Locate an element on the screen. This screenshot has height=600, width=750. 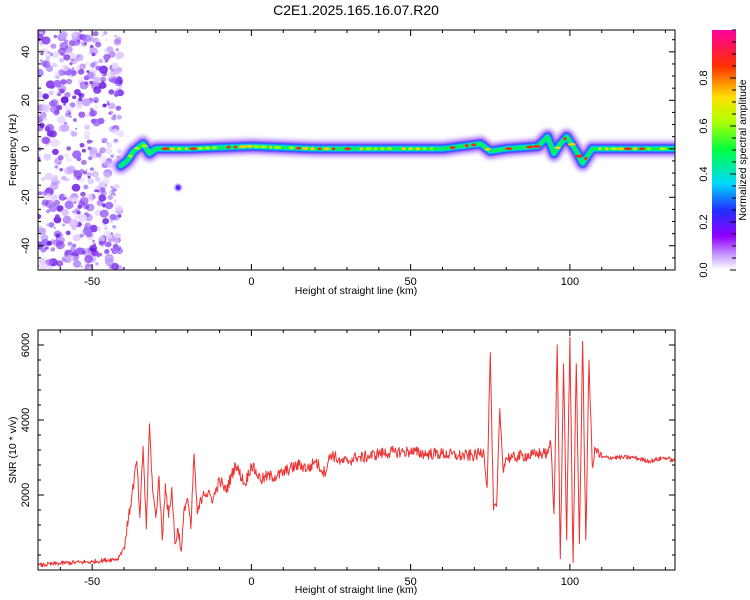
spectrogram-x-axis-label: Height of straight line (km) is located at coordinates (356, 291).